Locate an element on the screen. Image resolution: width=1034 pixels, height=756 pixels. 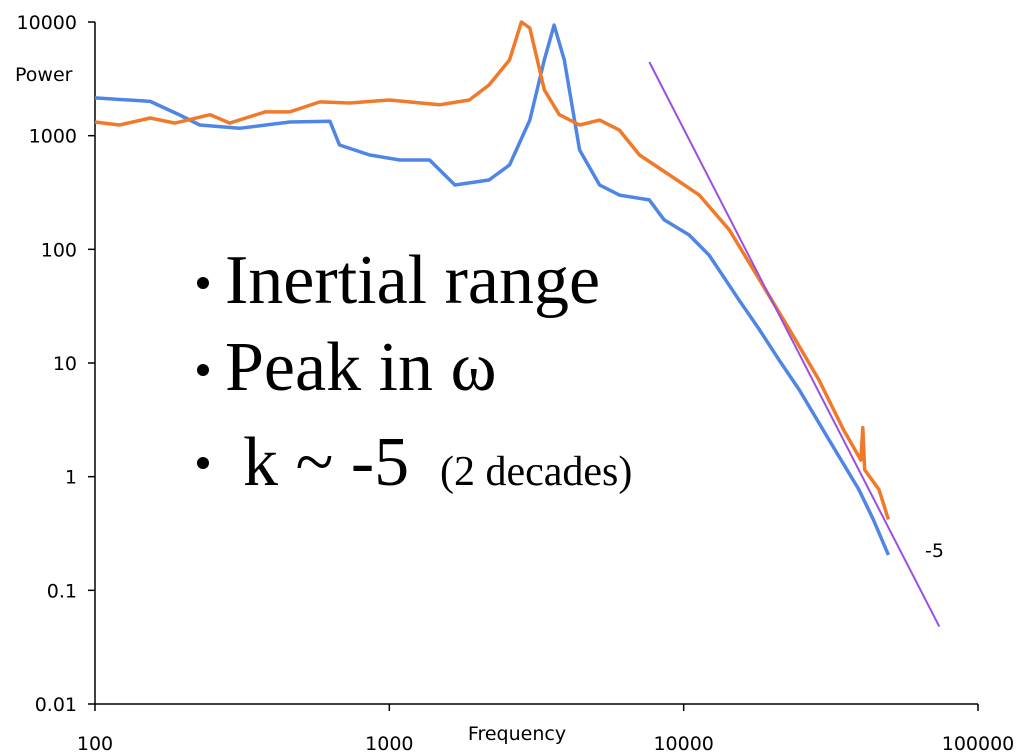
y-tick-label: 100 is located at coordinates (59, 250).